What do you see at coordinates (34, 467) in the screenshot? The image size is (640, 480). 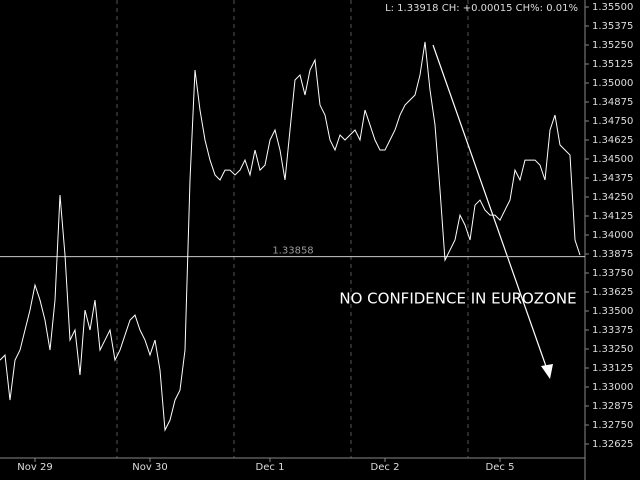 I see `x-tick-label: Nov 29` at bounding box center [34, 467].